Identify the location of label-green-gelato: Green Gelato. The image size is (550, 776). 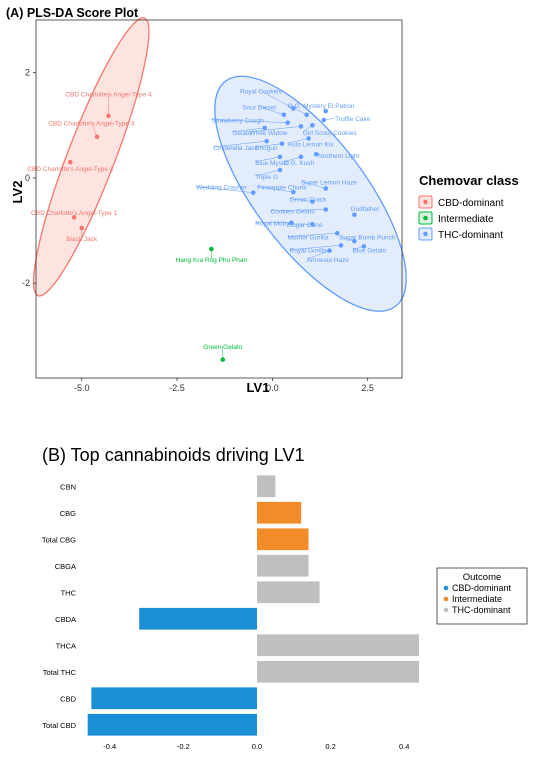
(222, 347).